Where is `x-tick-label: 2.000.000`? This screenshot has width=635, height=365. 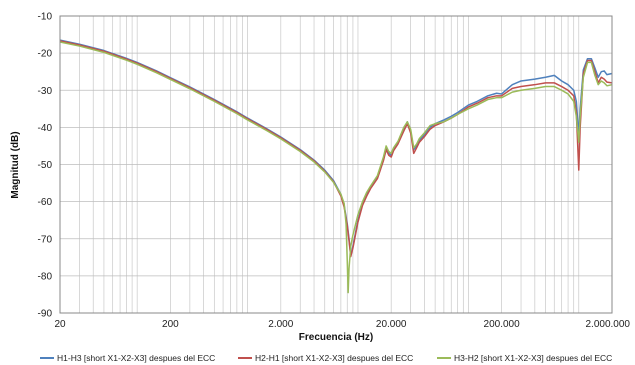 x-tick-label: 2.000.000 is located at coordinates (608, 324).